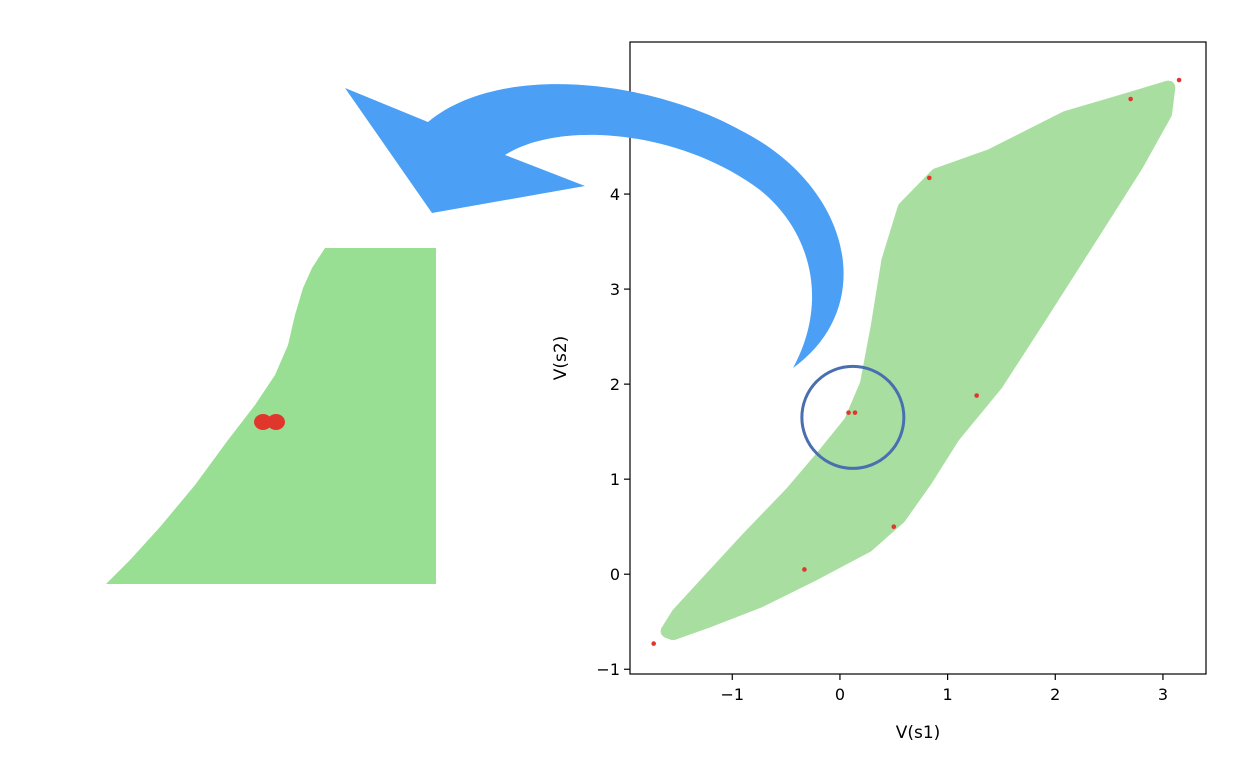  Describe the element at coordinates (853, 417) in the screenshot. I see `highlight-circle` at that location.